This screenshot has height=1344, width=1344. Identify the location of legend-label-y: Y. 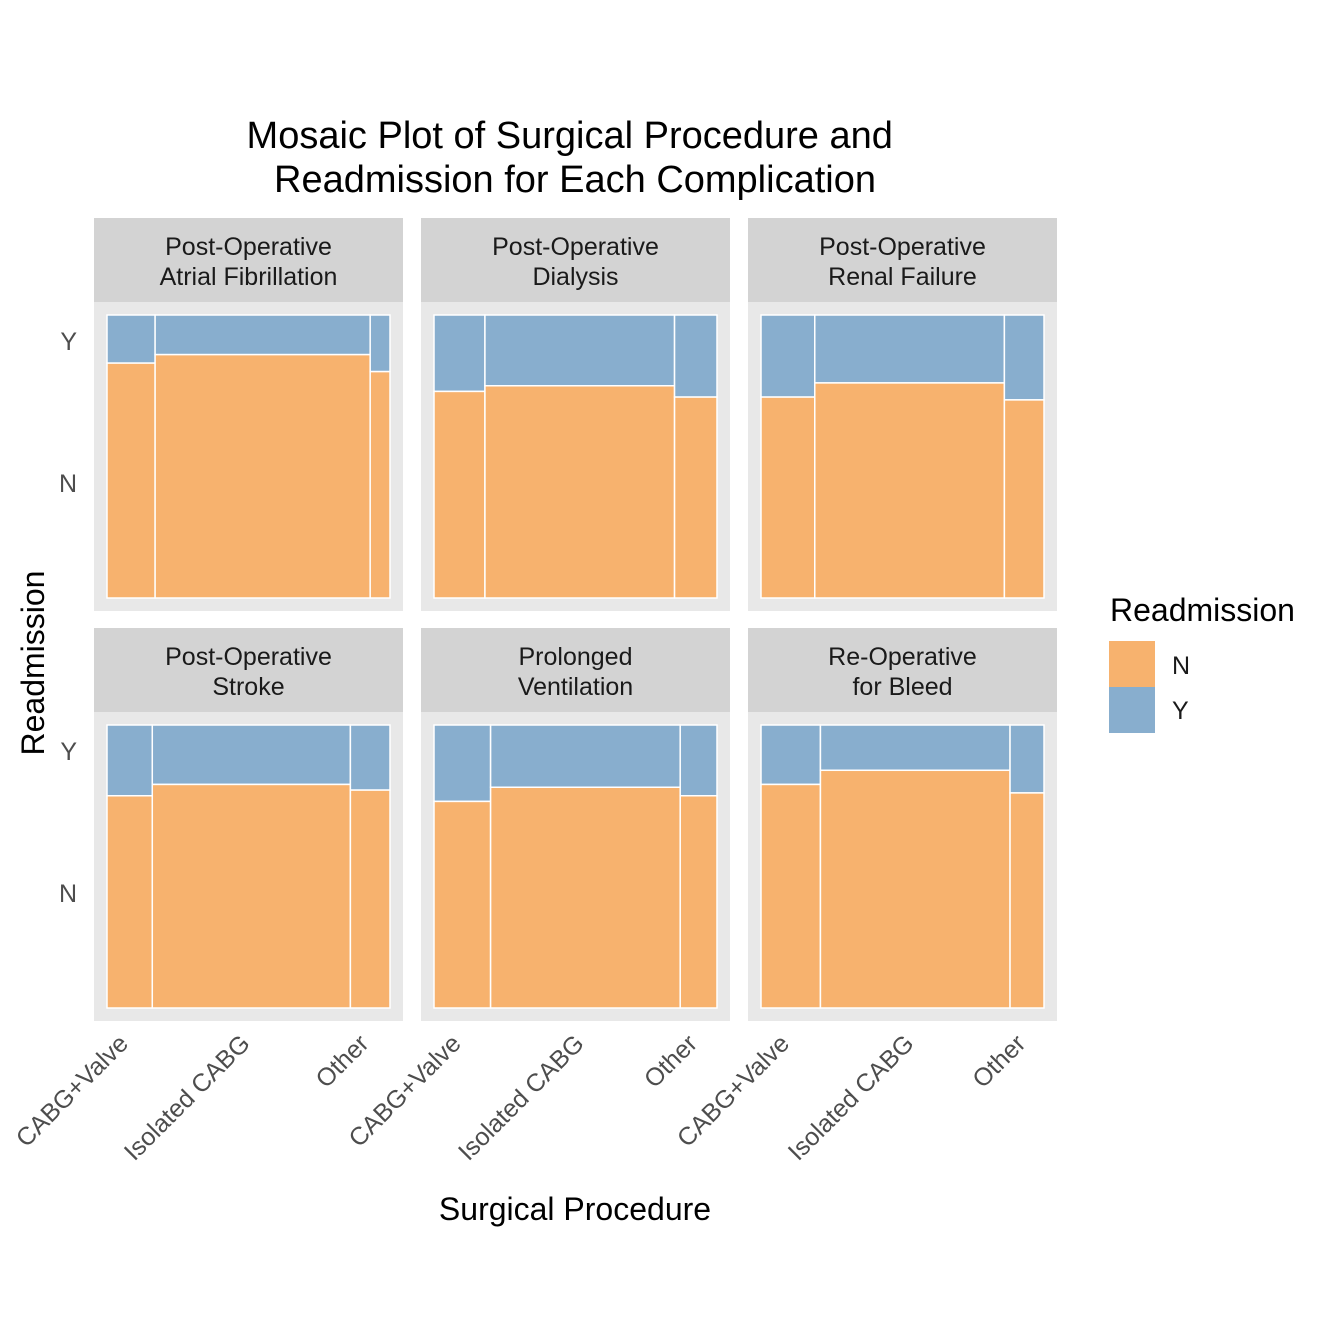
(1180, 711).